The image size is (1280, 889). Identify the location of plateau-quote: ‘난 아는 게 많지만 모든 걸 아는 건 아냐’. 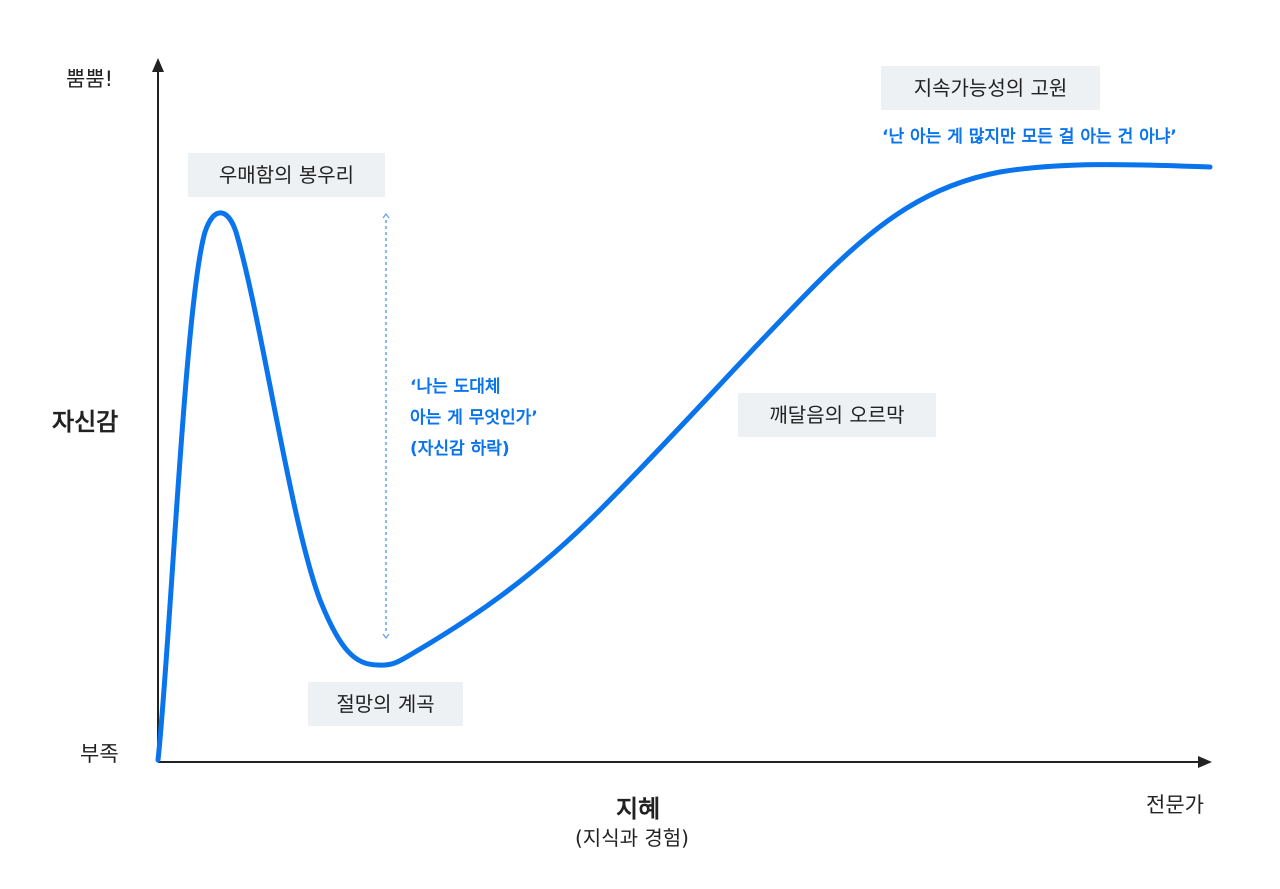
(1029, 137).